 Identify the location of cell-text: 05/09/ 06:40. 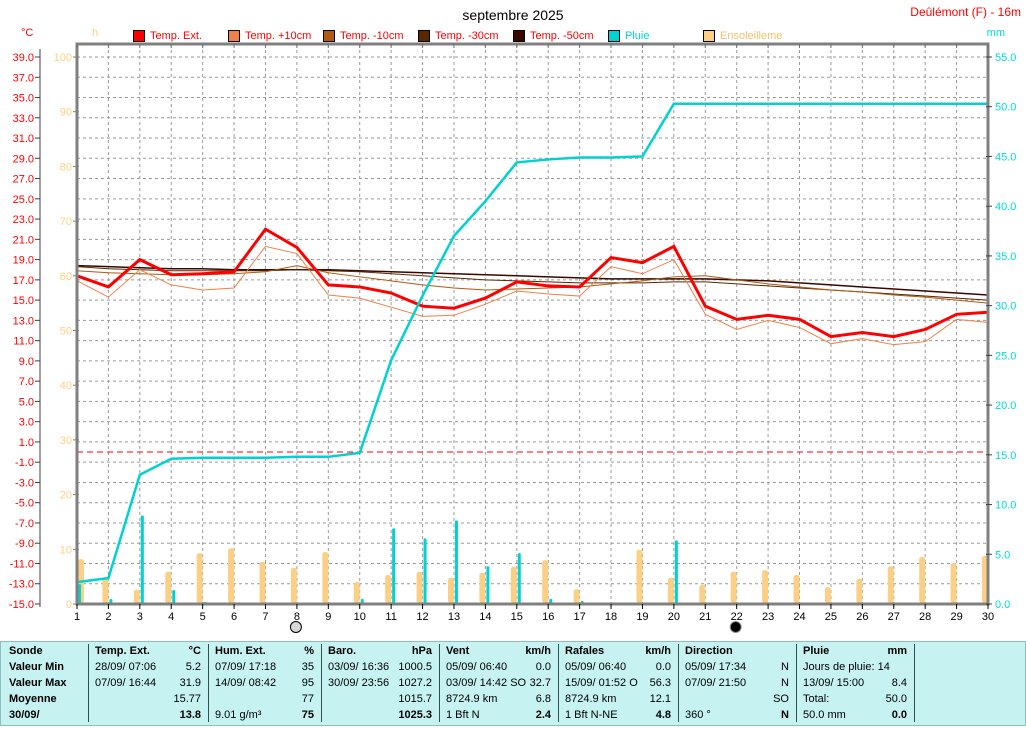
(596, 667).